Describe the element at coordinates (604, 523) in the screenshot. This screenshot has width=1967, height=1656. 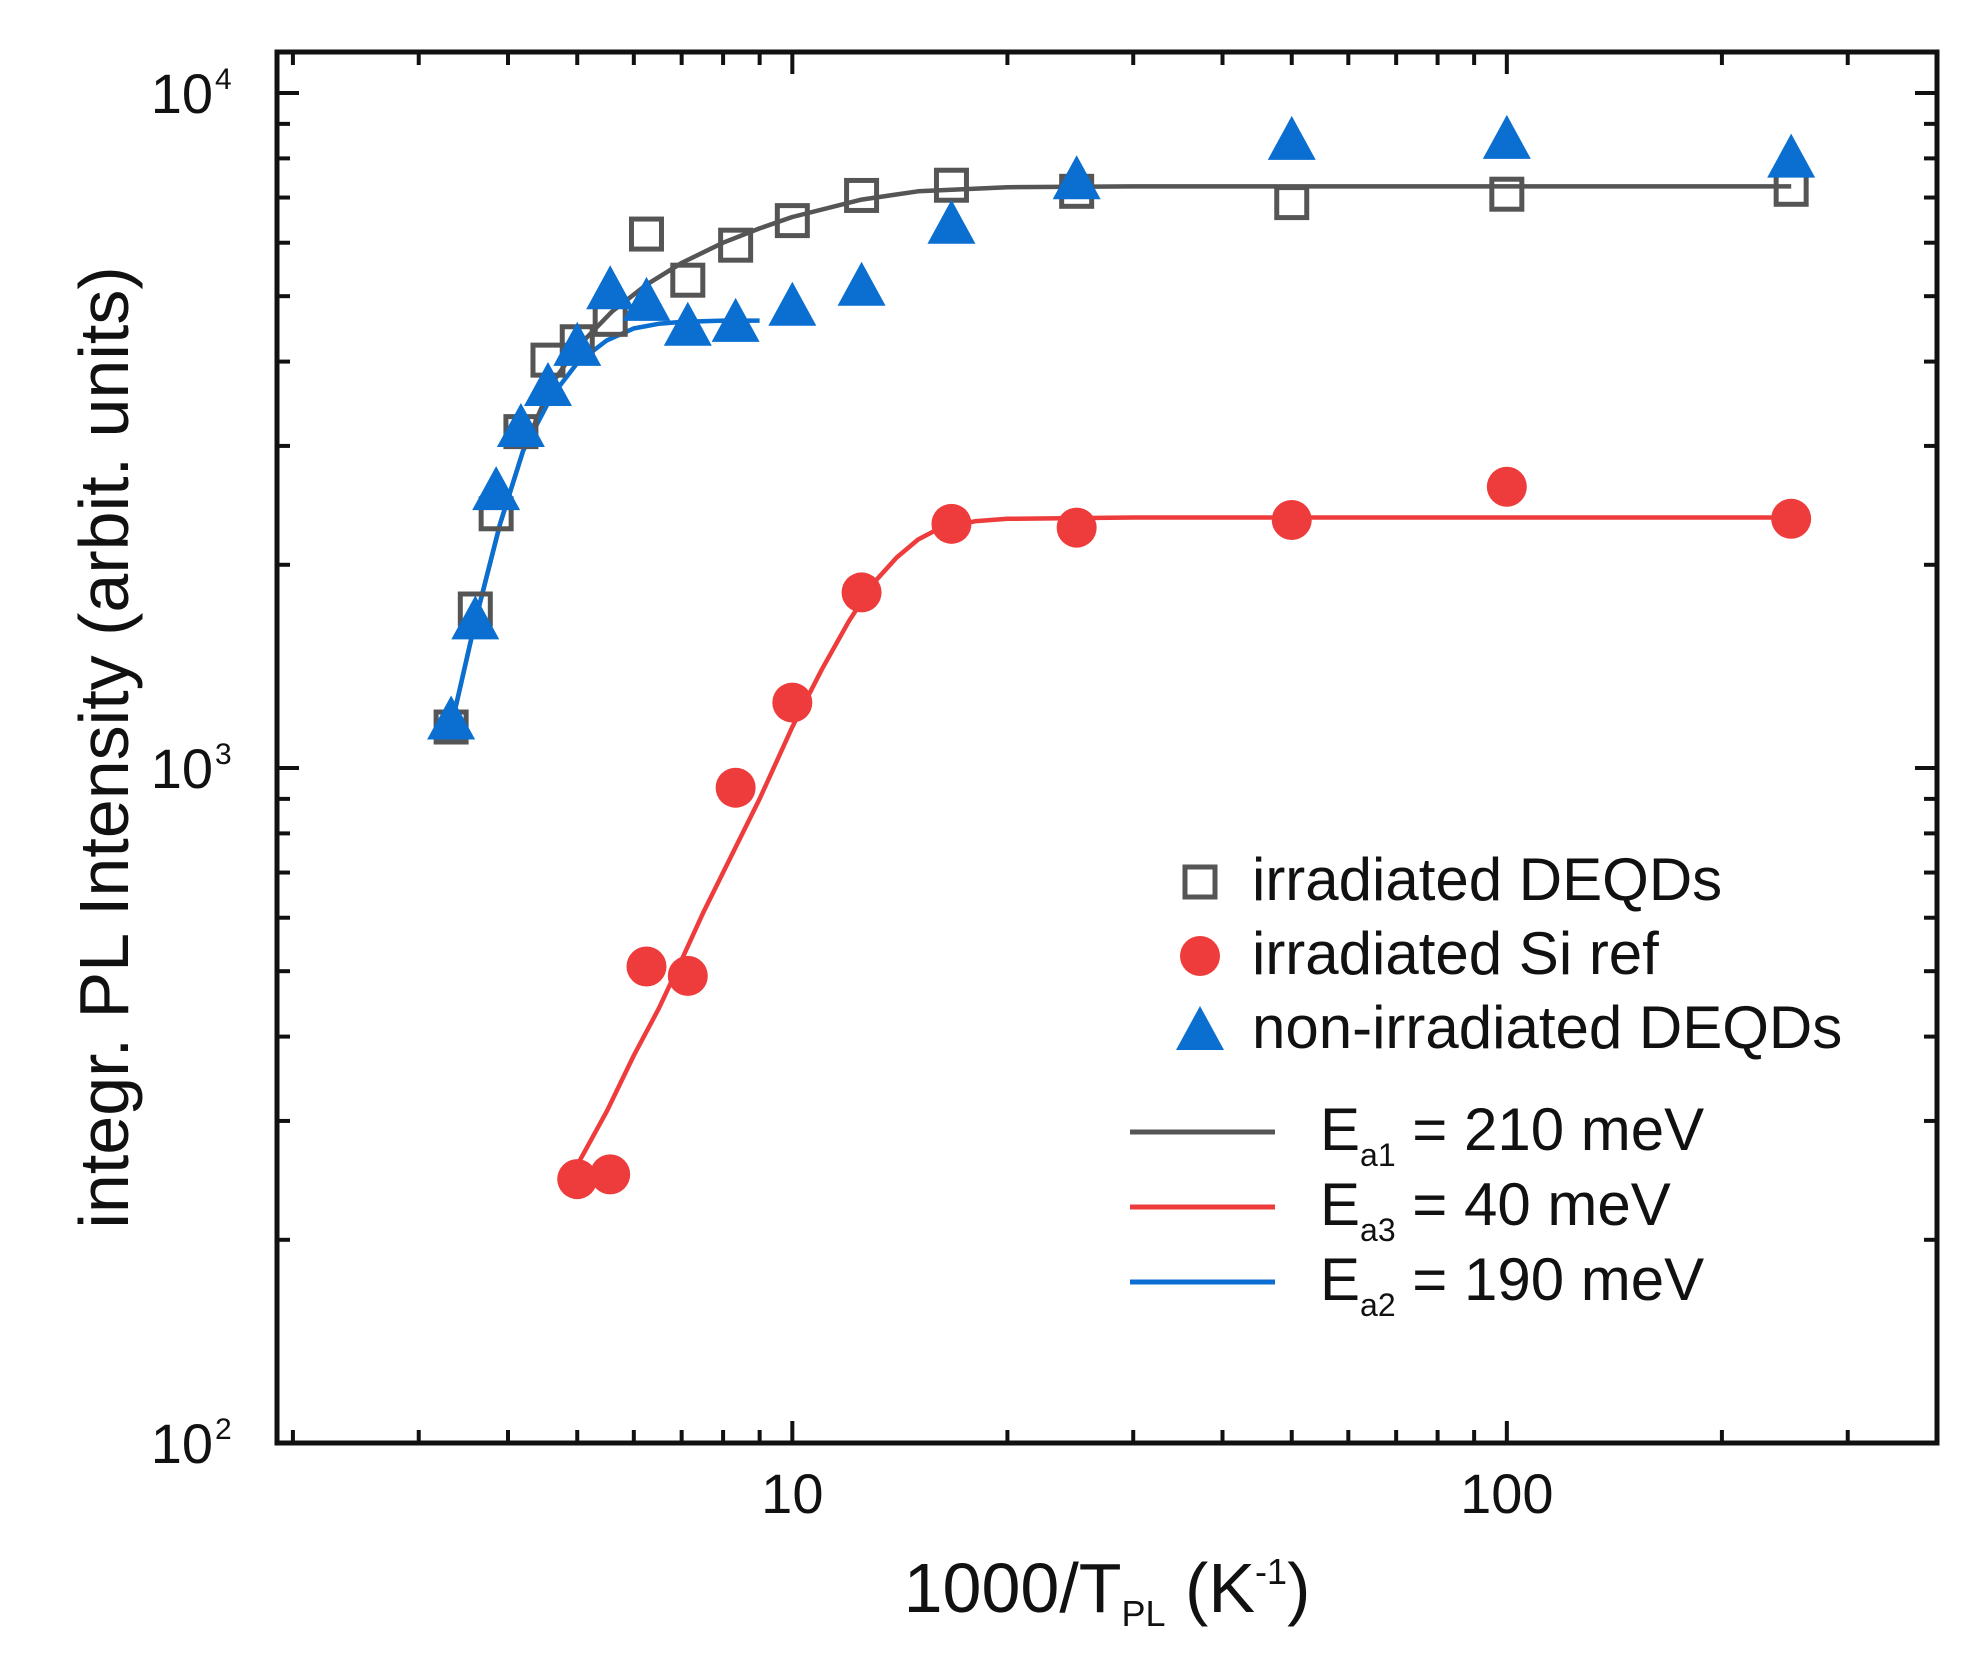
I see `fit-curve` at that location.